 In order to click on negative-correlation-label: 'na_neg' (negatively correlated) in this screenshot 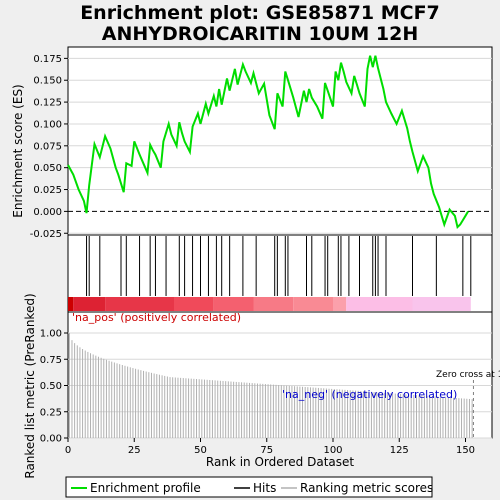, I will do `click(369, 394)`.